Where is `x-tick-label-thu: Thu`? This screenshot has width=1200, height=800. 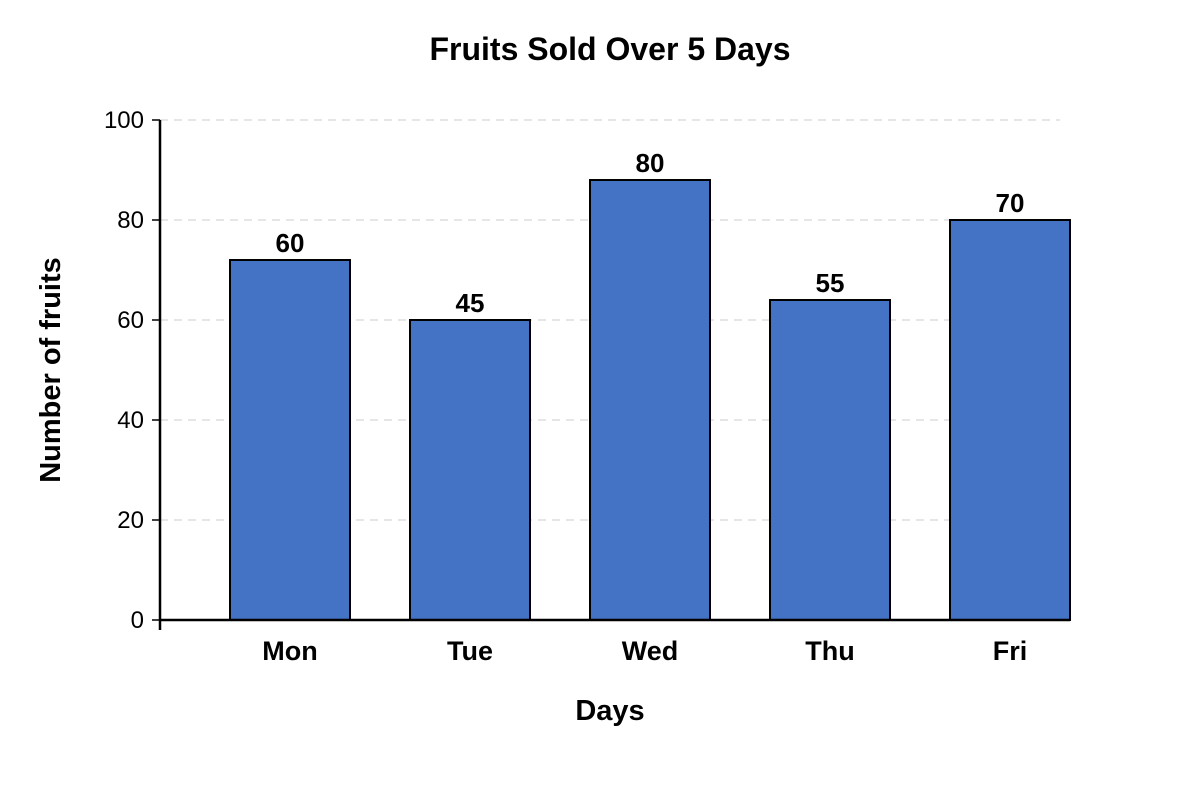
x-tick-label-thu: Thu is located at coordinates (829, 651).